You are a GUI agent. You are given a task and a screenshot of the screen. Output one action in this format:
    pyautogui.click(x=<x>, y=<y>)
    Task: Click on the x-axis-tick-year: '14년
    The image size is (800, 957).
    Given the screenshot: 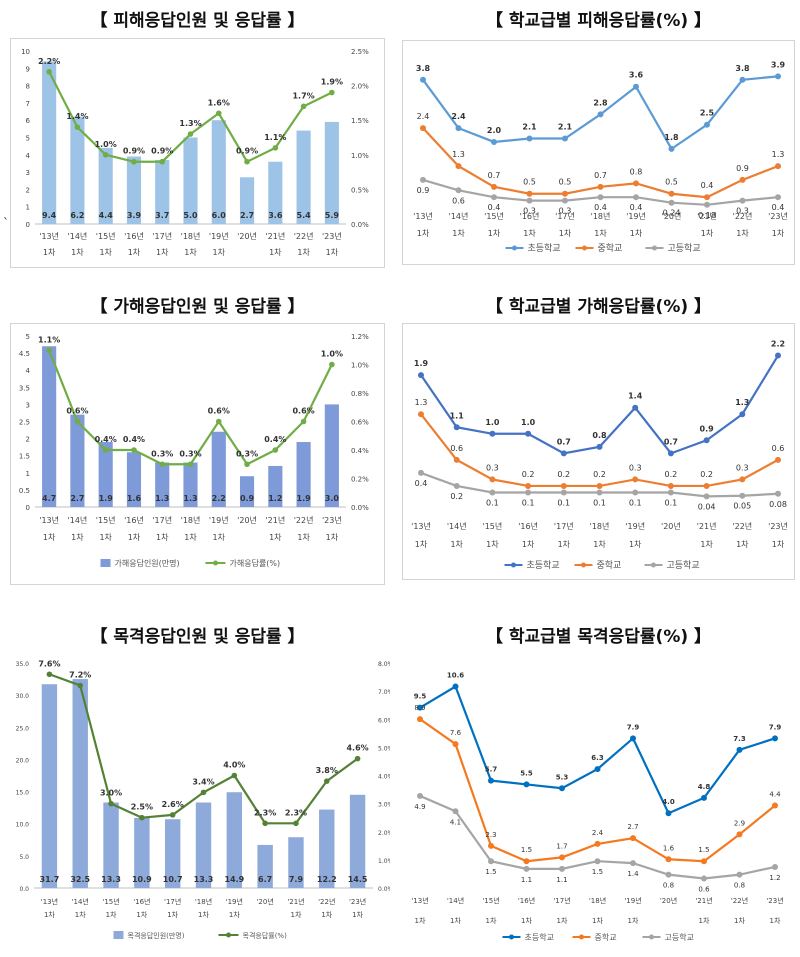 What is the action you would take?
    pyautogui.click(x=78, y=520)
    